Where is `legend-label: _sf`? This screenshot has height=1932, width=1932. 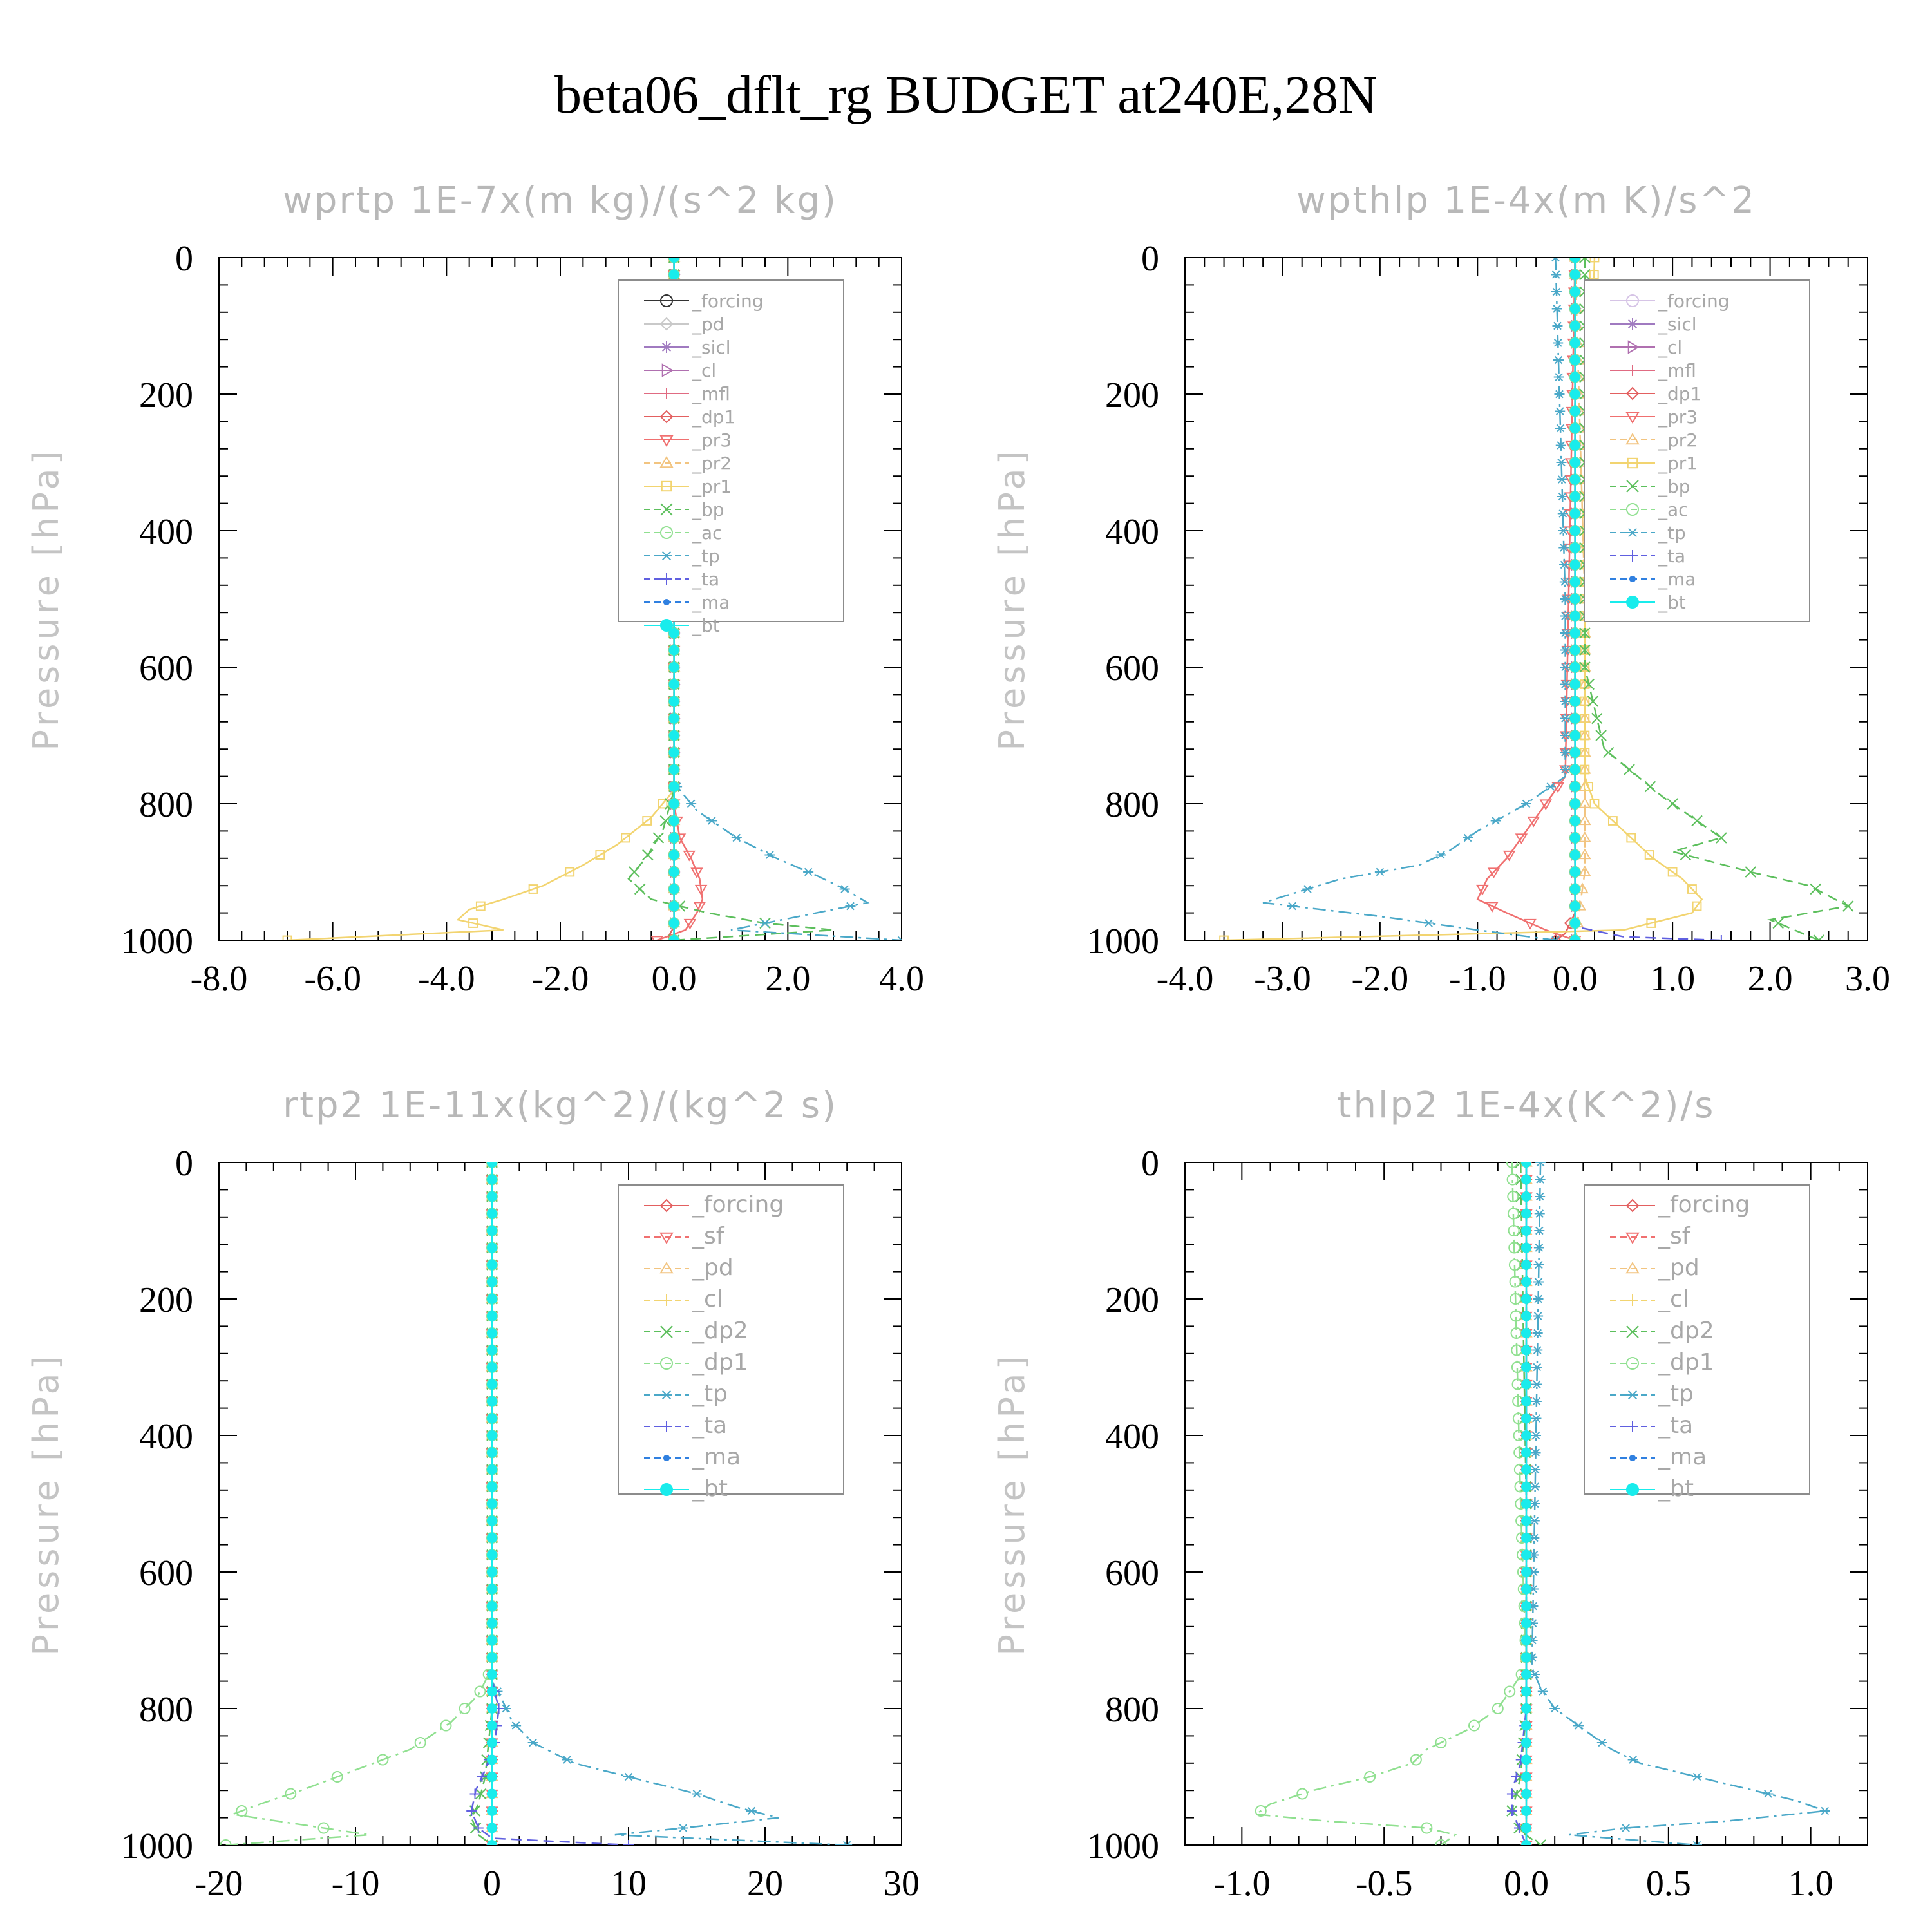 legend-label: _sf is located at coordinates (709, 1236).